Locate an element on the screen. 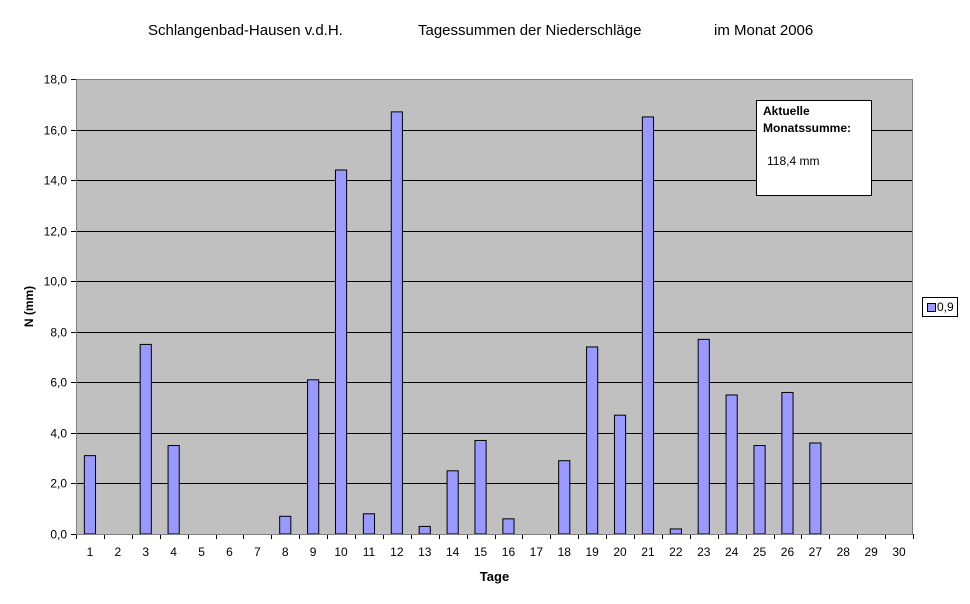 This screenshot has height=604, width=970. x-tick-label: 24 is located at coordinates (732, 552).